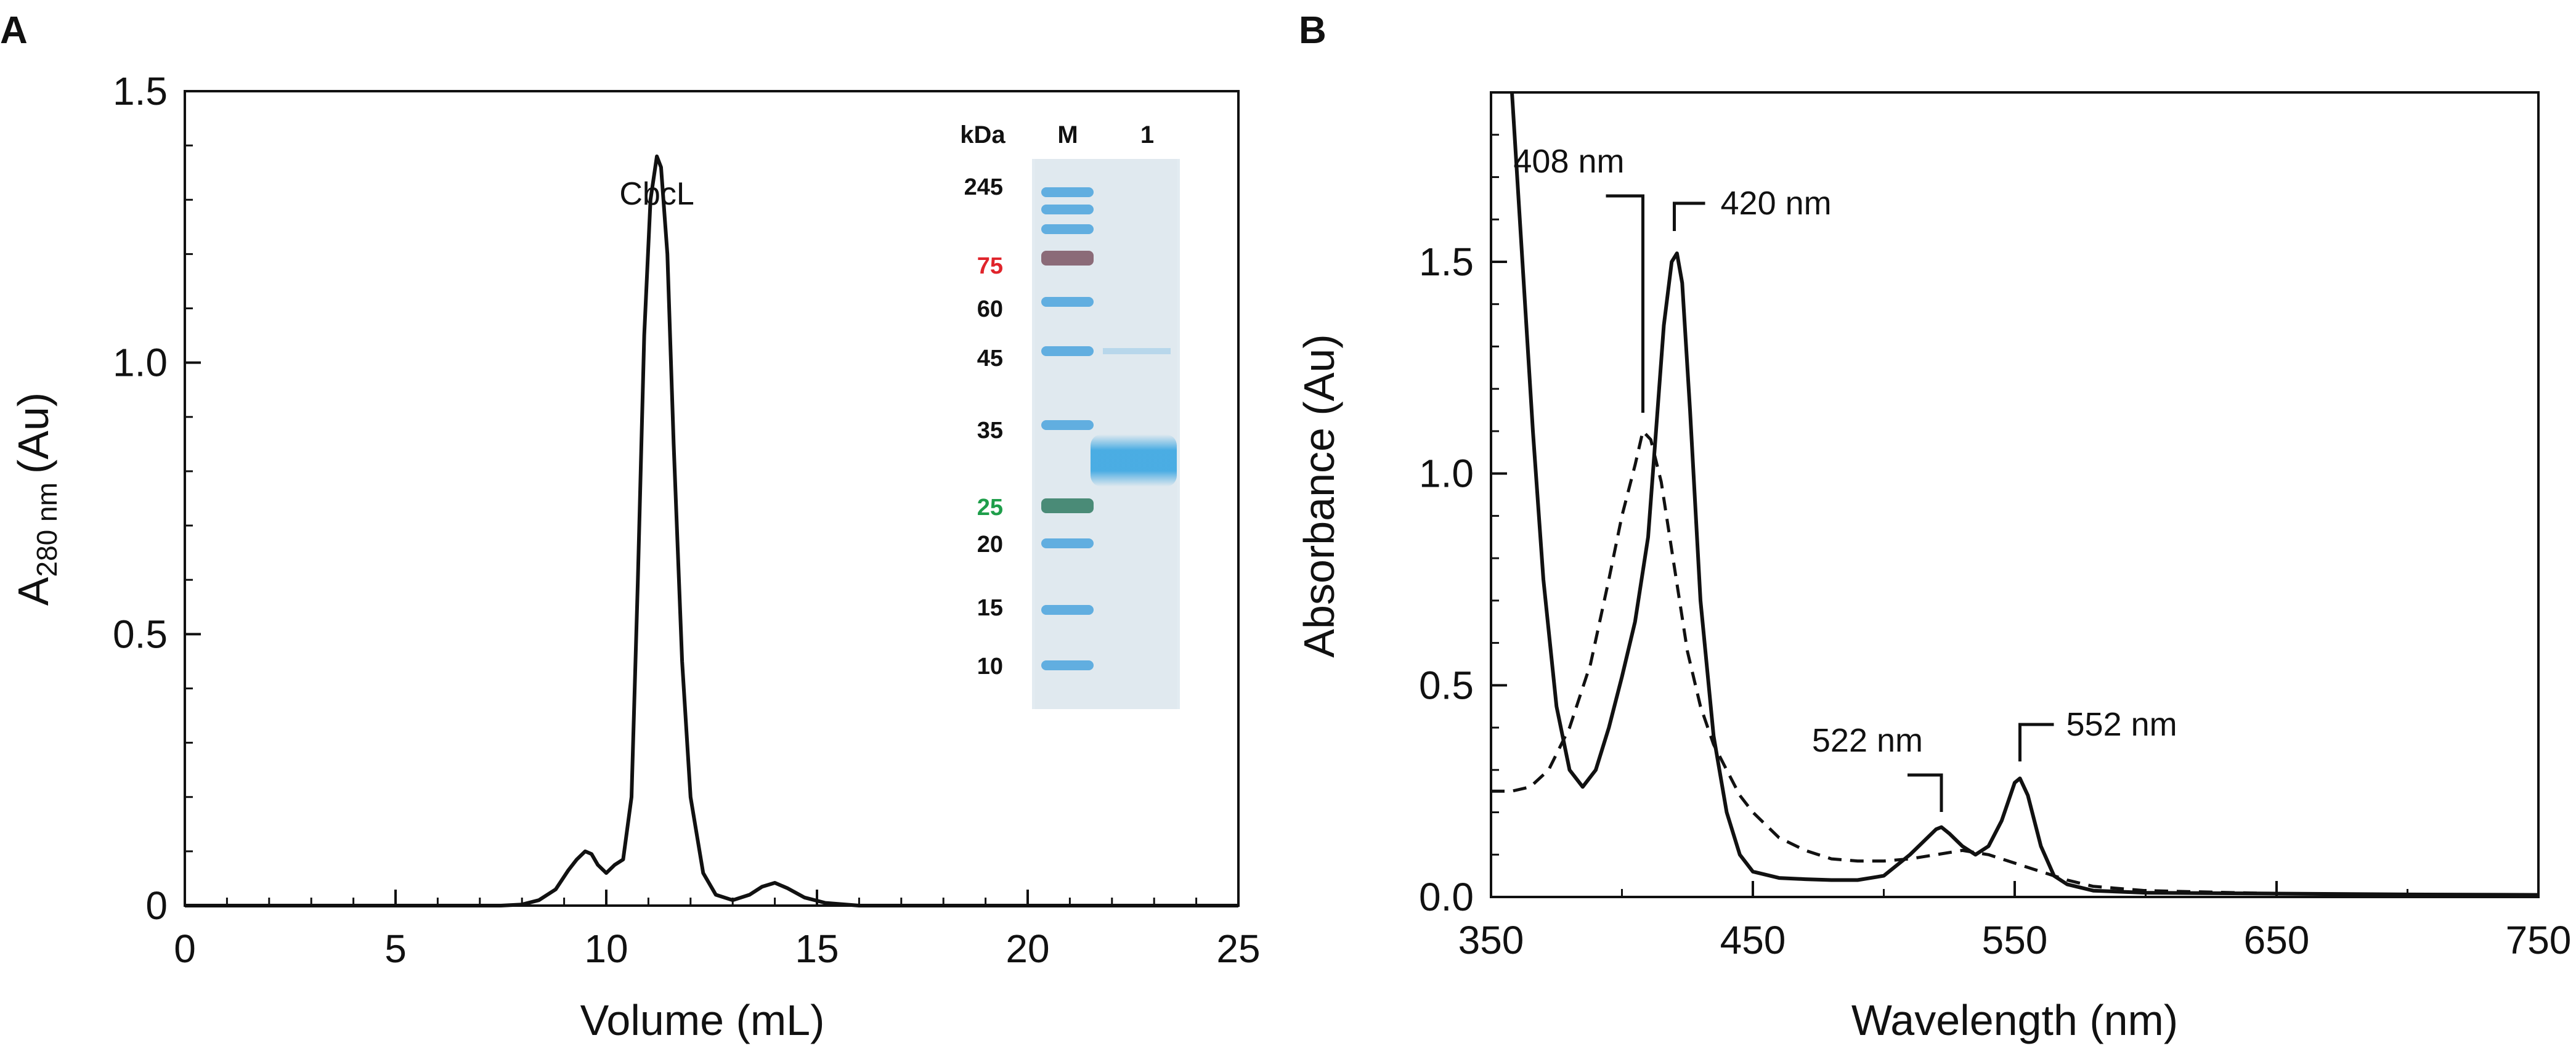  I want to click on gel-faint-band, so click(1137, 351).